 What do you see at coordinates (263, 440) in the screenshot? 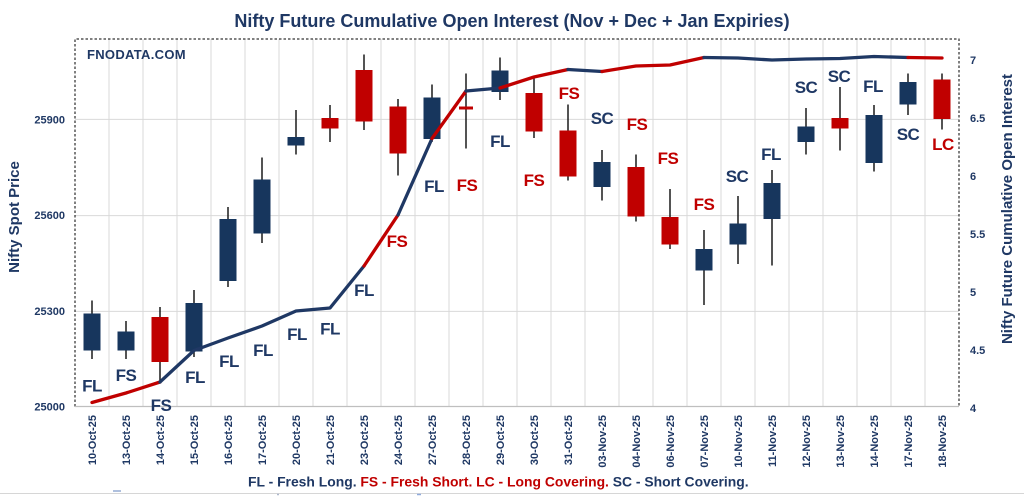
I see `svg-text: 17-Oct-25` at bounding box center [263, 440].